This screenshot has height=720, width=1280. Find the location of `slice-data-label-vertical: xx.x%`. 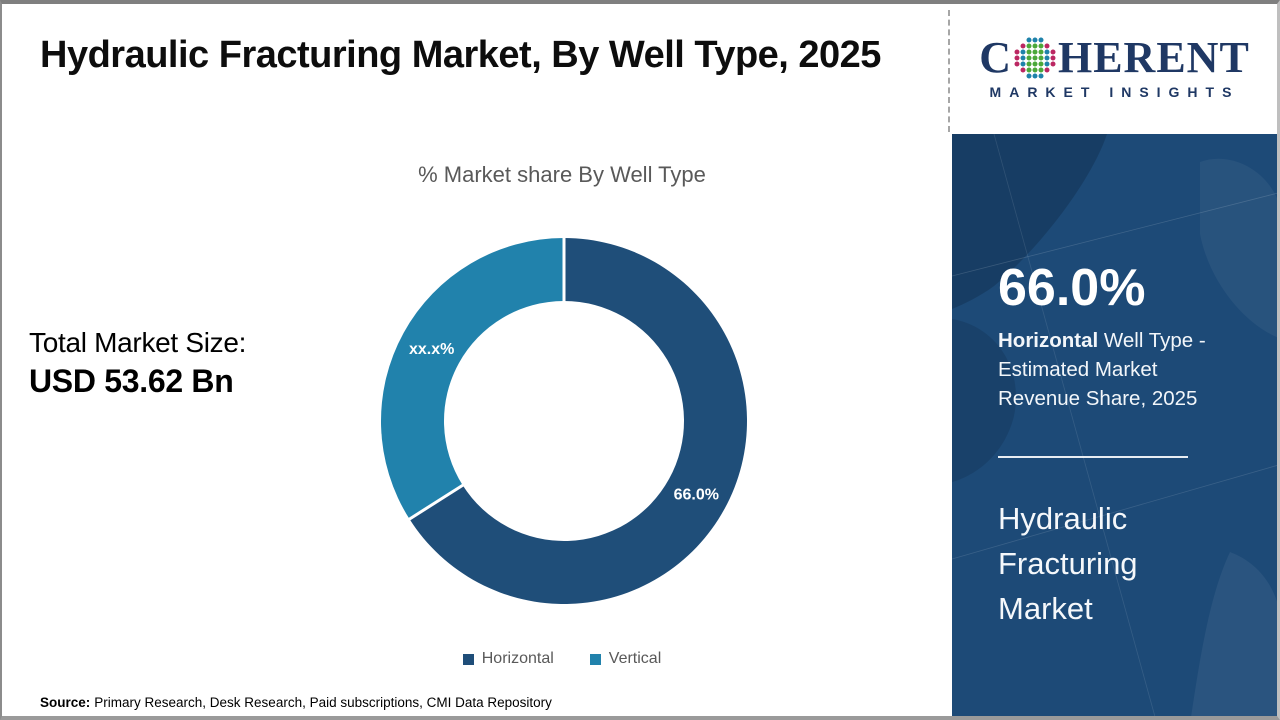

slice-data-label-vertical: xx.x% is located at coordinates (431, 349).